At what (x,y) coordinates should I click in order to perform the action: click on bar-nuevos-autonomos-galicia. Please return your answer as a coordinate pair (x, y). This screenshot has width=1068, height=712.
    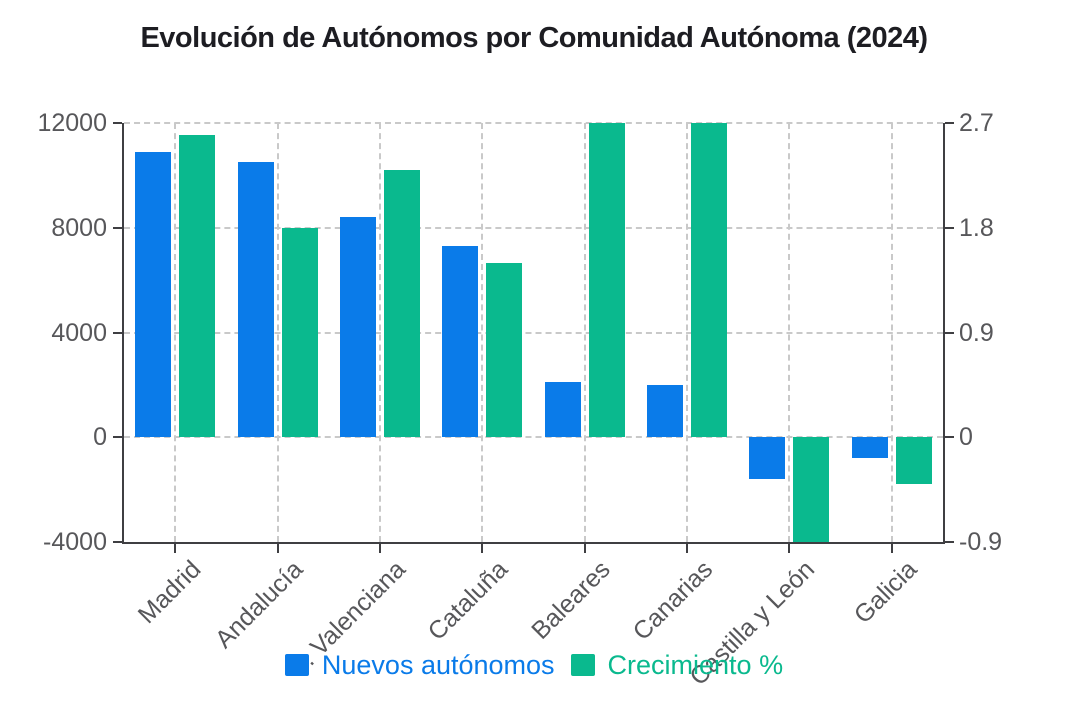
    Looking at the image, I should click on (869, 448).